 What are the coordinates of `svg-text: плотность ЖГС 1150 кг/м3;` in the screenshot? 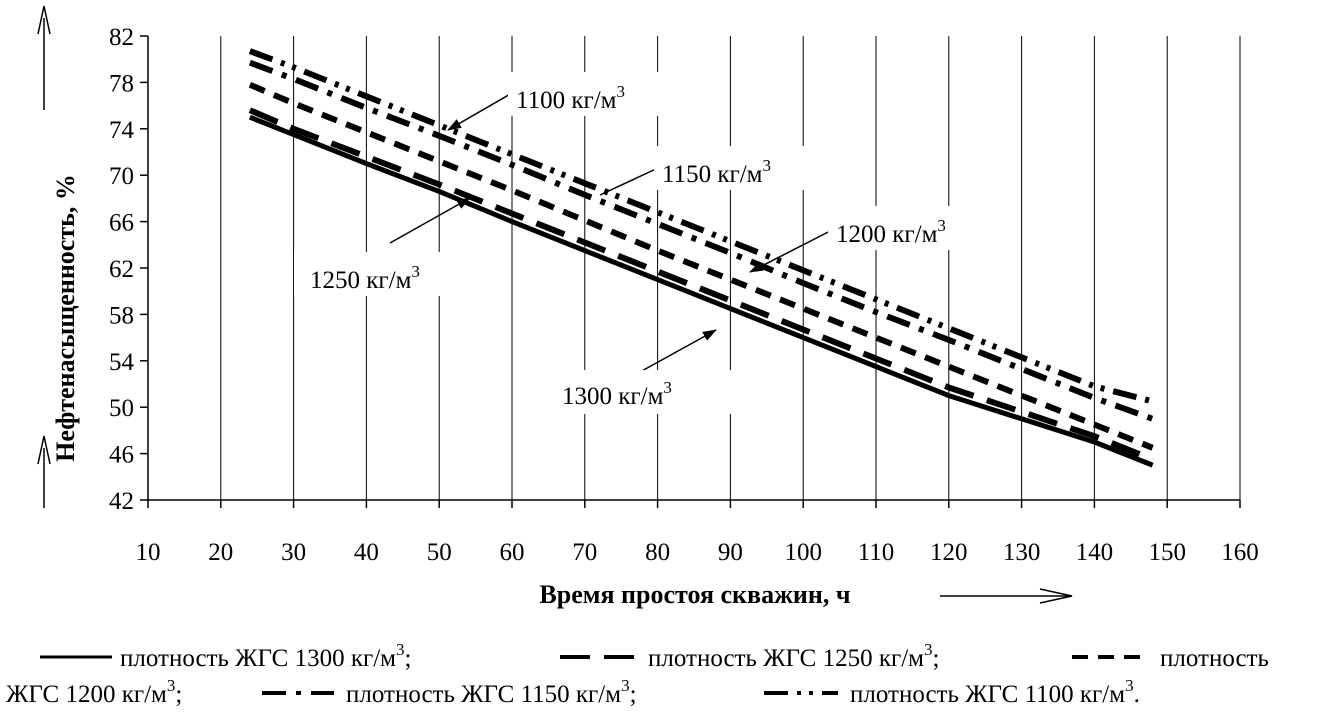 It's located at (491, 692).